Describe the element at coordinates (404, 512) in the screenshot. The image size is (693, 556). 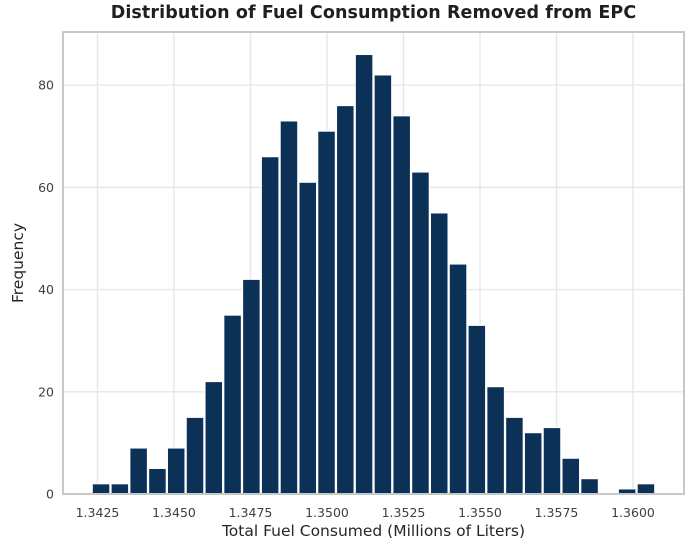
I see `x-tick-label: 1.3525` at that location.